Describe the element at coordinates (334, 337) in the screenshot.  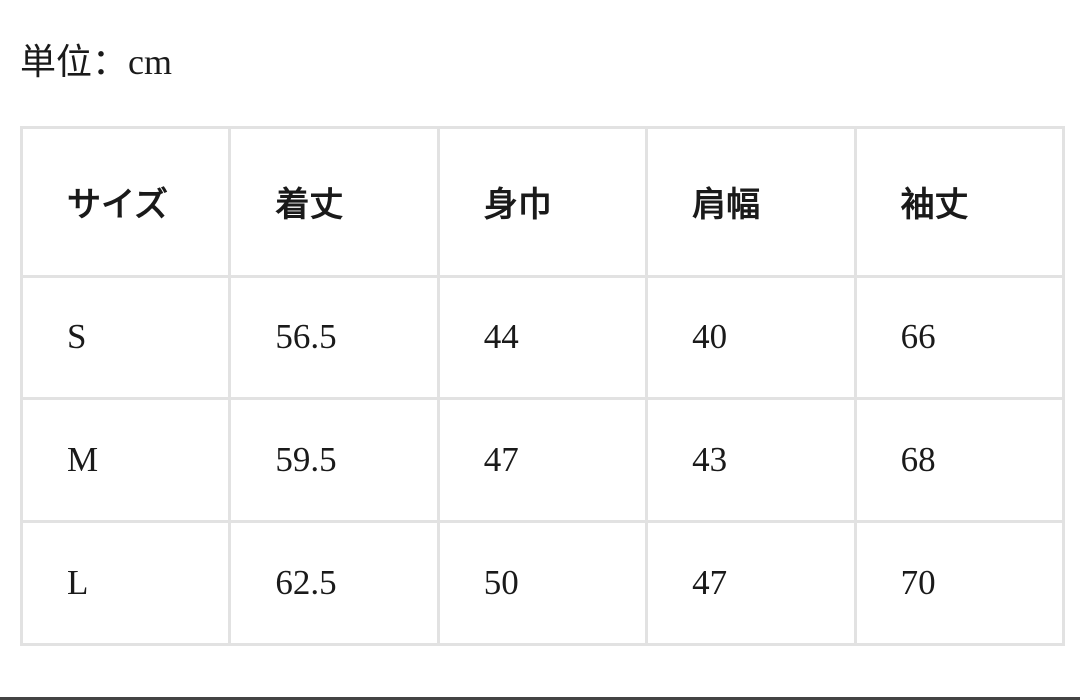
I see `table-cell: 56.5` at that location.